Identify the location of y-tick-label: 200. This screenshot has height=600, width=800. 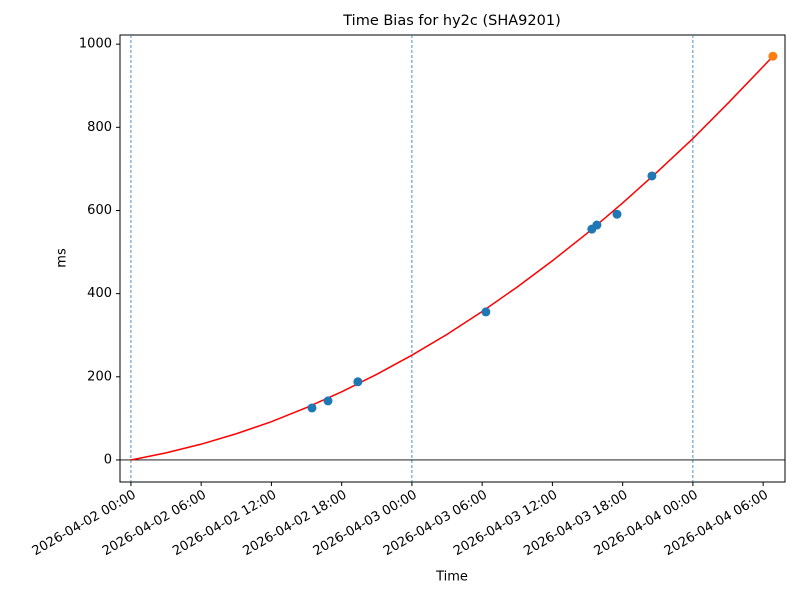
(99, 376).